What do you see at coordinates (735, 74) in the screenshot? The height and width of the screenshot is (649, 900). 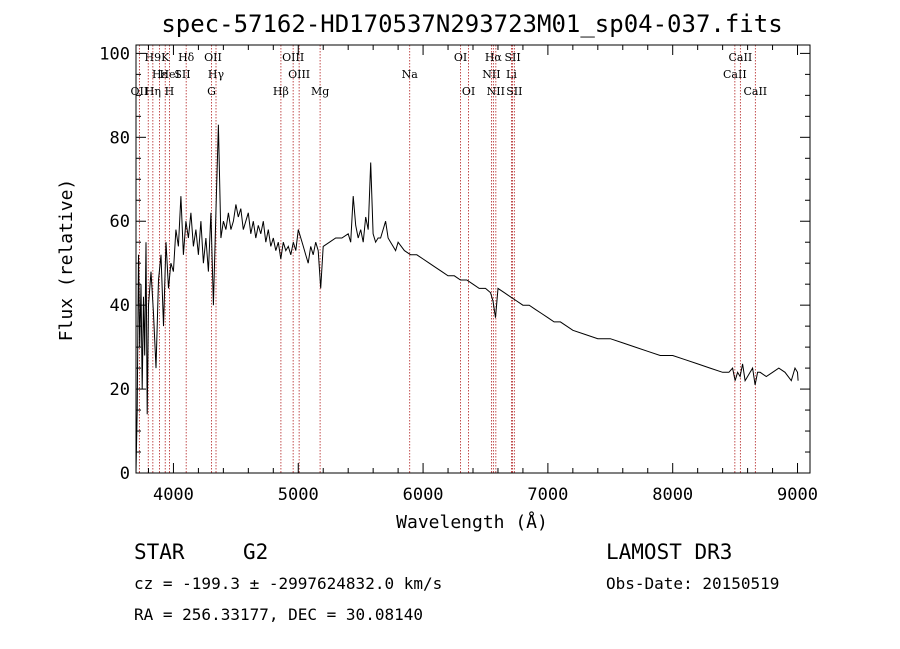 I see `line-label-26: CaII` at bounding box center [735, 74].